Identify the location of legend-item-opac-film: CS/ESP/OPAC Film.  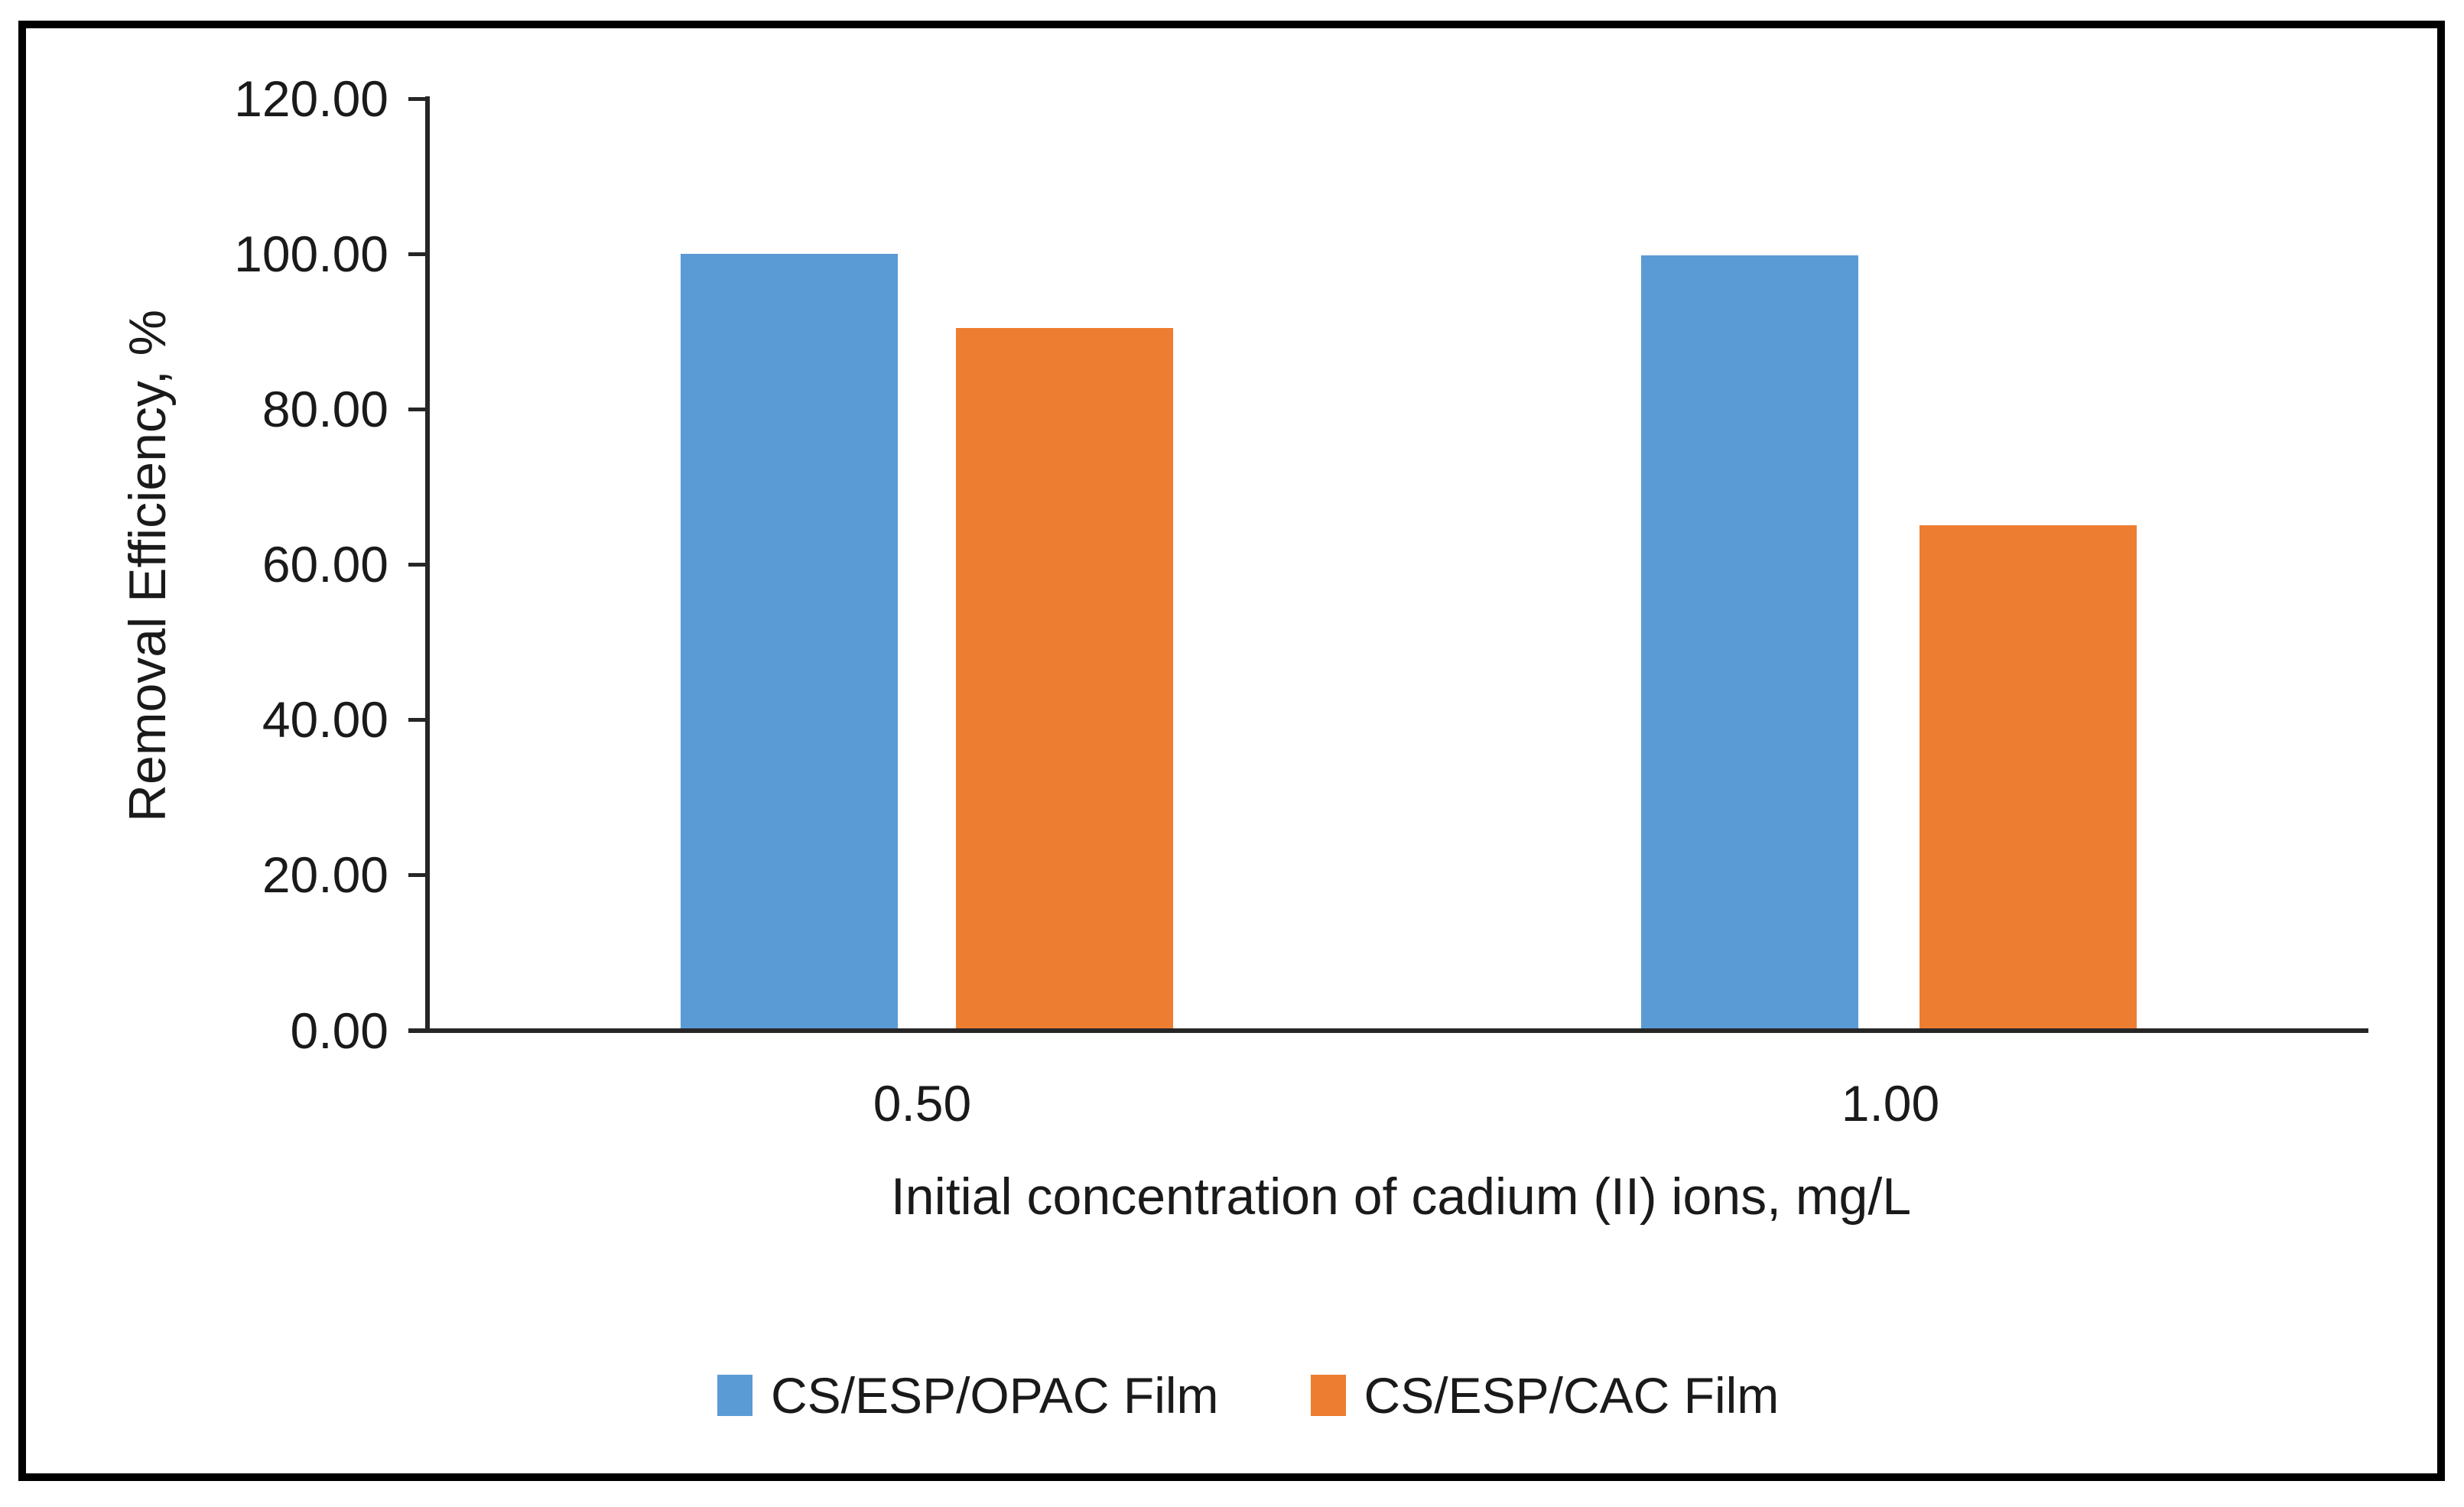
(968, 1395).